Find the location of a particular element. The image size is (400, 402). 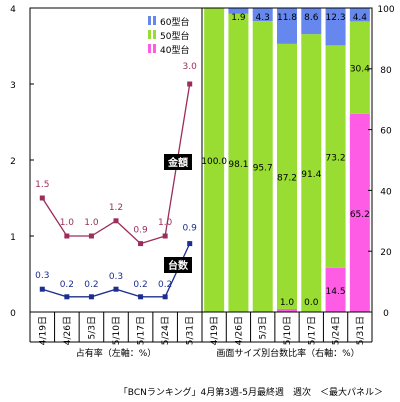

legend-label: 40型台 is located at coordinates (174, 50).